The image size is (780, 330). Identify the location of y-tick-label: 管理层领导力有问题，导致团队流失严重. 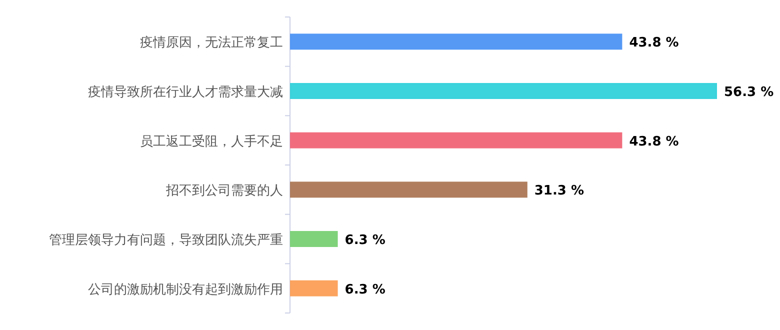
(166, 240).